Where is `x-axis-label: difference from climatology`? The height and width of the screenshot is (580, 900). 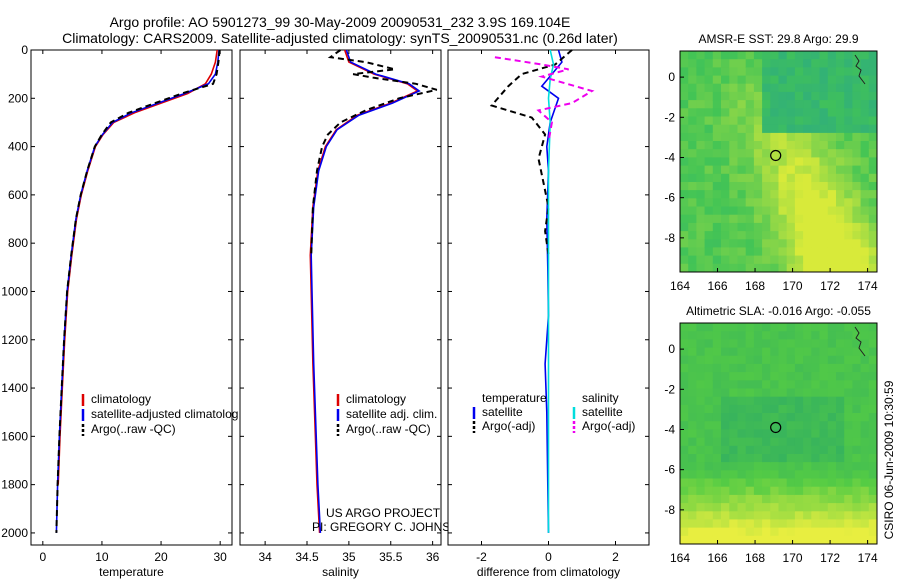
x-axis-label: difference from climatology is located at coordinates (548, 572).